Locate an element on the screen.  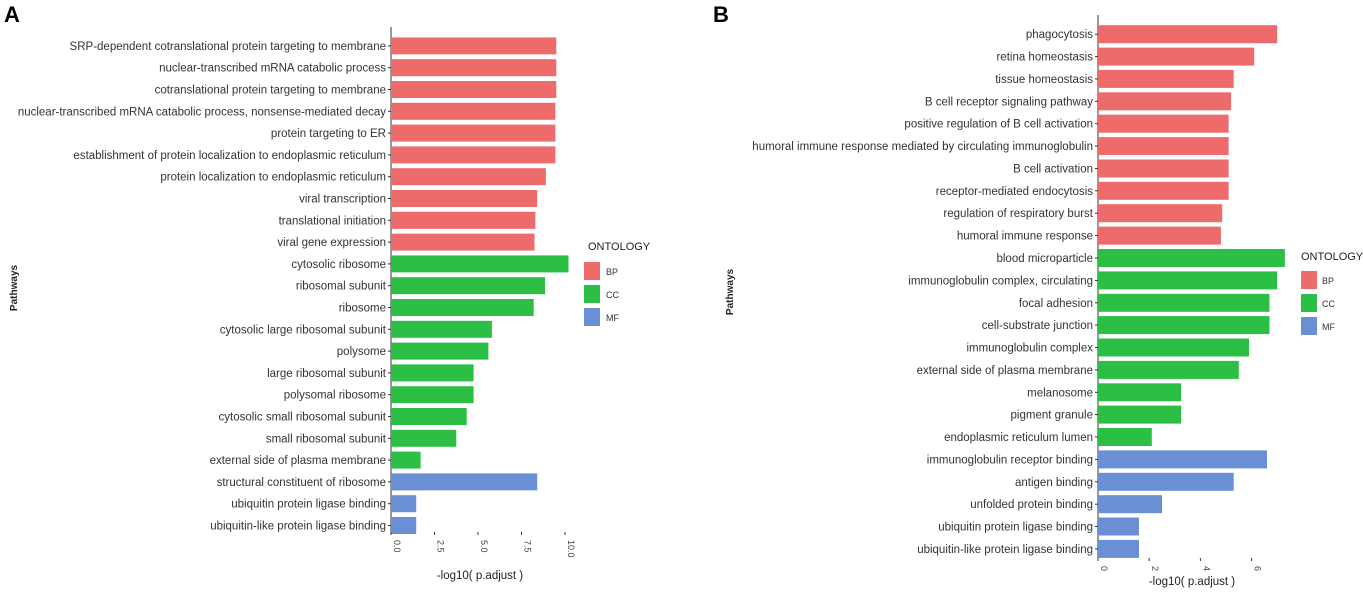
panel-b-y-axis-title: Pathways is located at coordinates (730, 291).